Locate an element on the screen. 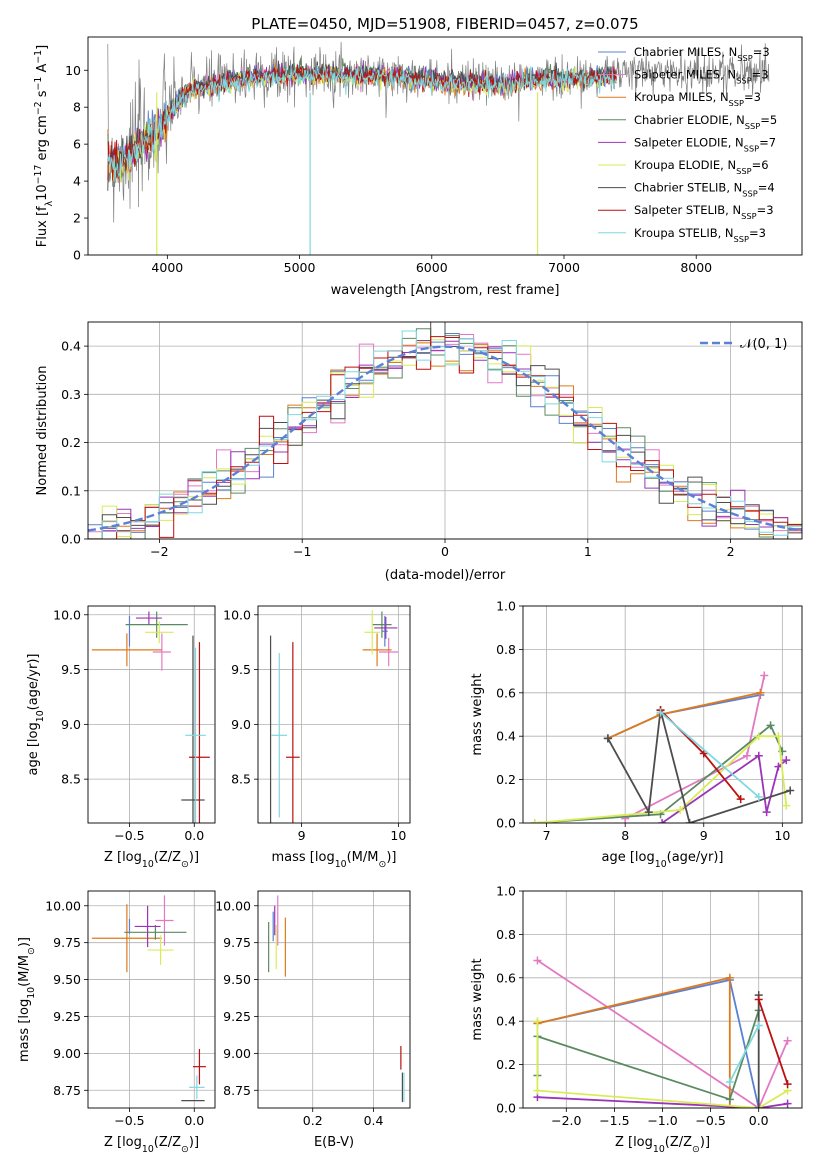 This screenshot has height=1170, width=819. x-tick-label: 7 is located at coordinates (547, 835).